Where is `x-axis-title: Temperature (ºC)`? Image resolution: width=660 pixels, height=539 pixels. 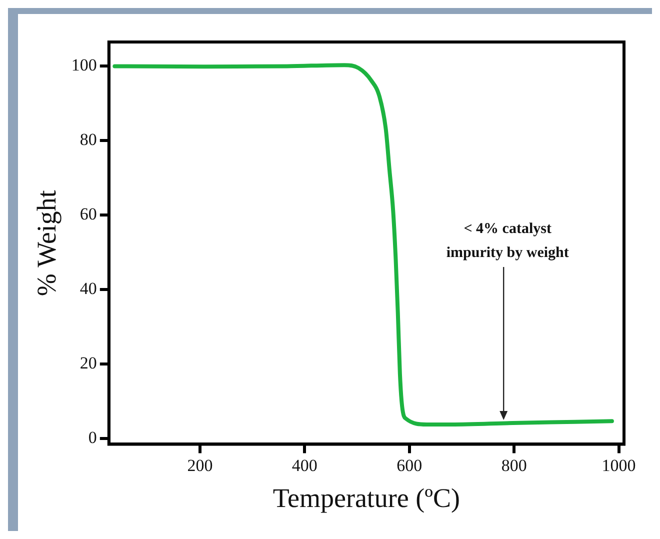 x-axis-title: Temperature (ºC) is located at coordinates (366, 497).